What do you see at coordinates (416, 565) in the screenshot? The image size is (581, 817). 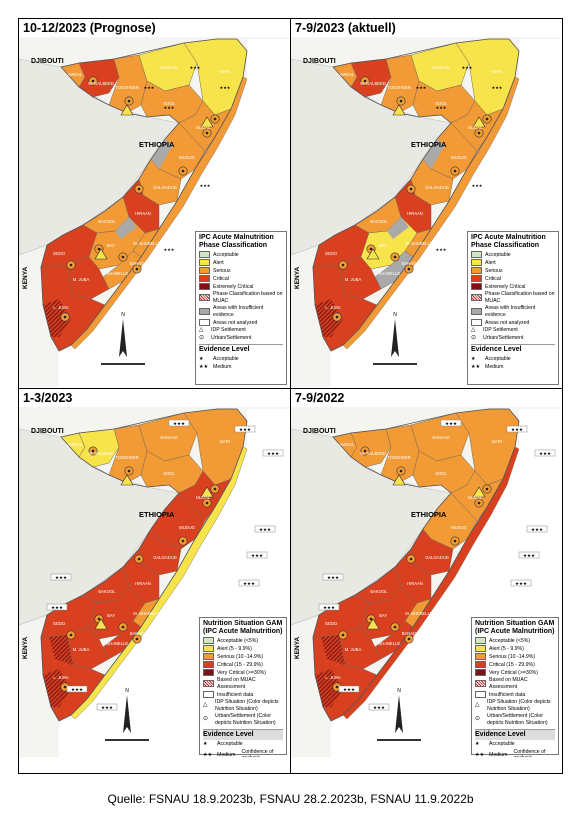 I see `country-outline` at bounding box center [416, 565].